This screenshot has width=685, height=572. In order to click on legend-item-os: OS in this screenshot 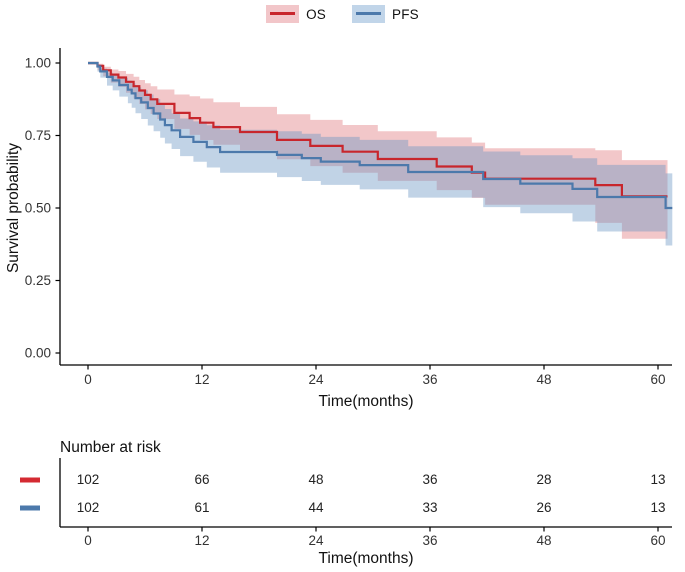, I will do `click(296, 14)`.